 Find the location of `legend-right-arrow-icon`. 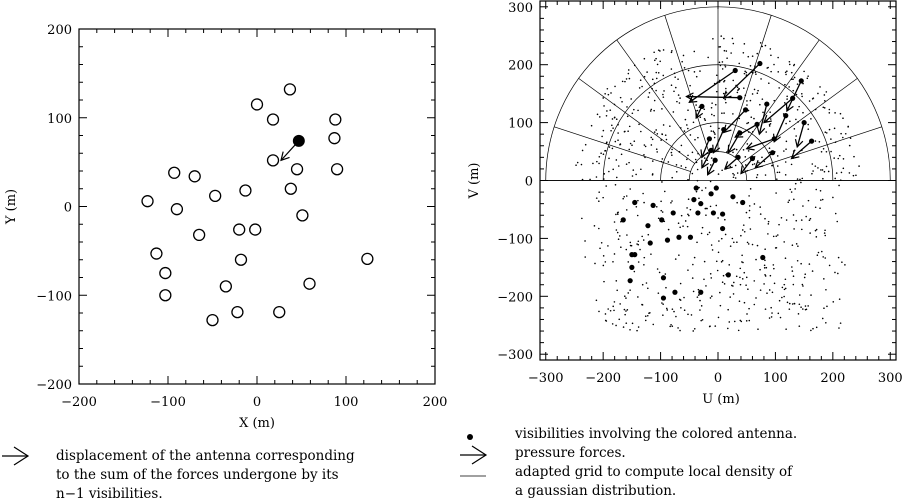

legend-right-arrow-icon is located at coordinates (474, 455).